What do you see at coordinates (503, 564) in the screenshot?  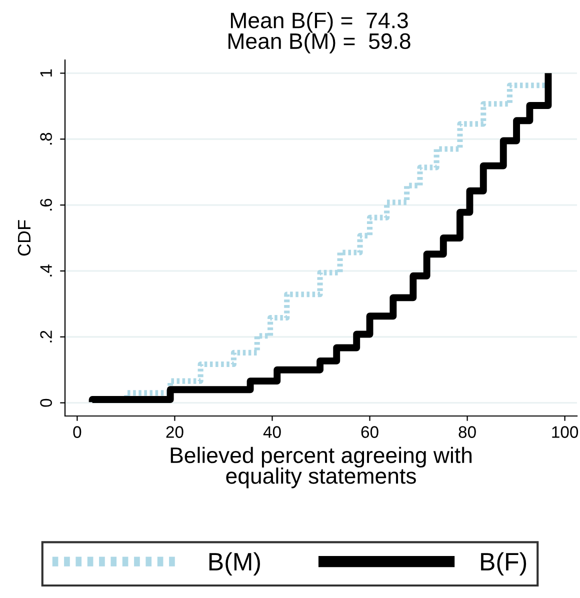 I see `legend-label: B(F)` at bounding box center [503, 564].